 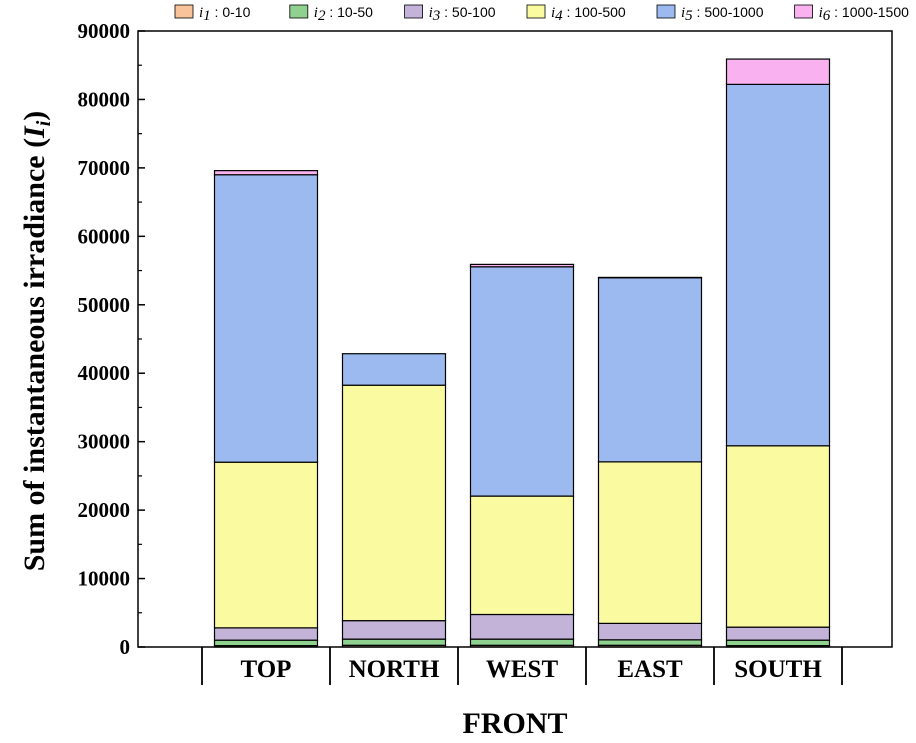 I want to click on bar-segment-top-i3, so click(x=266, y=634).